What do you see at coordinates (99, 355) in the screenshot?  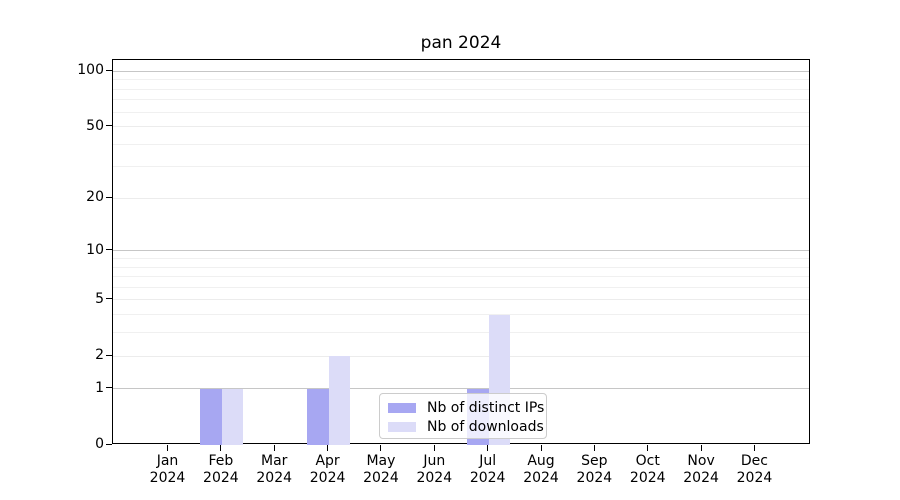 I see `y-tick-label-2: 2` at bounding box center [99, 355].